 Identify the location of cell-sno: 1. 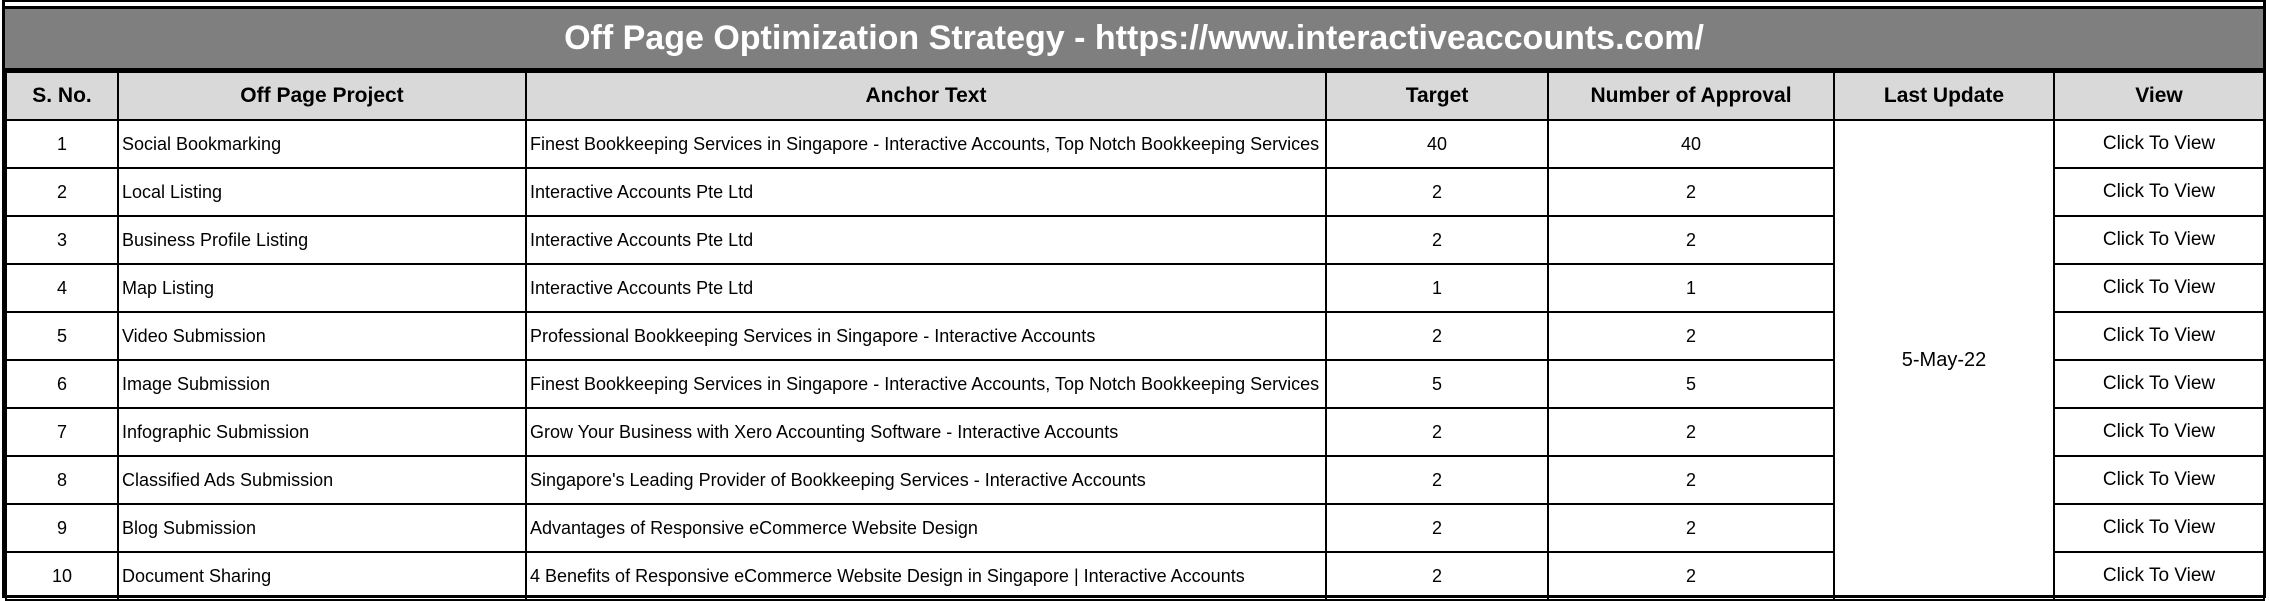
(62, 144).